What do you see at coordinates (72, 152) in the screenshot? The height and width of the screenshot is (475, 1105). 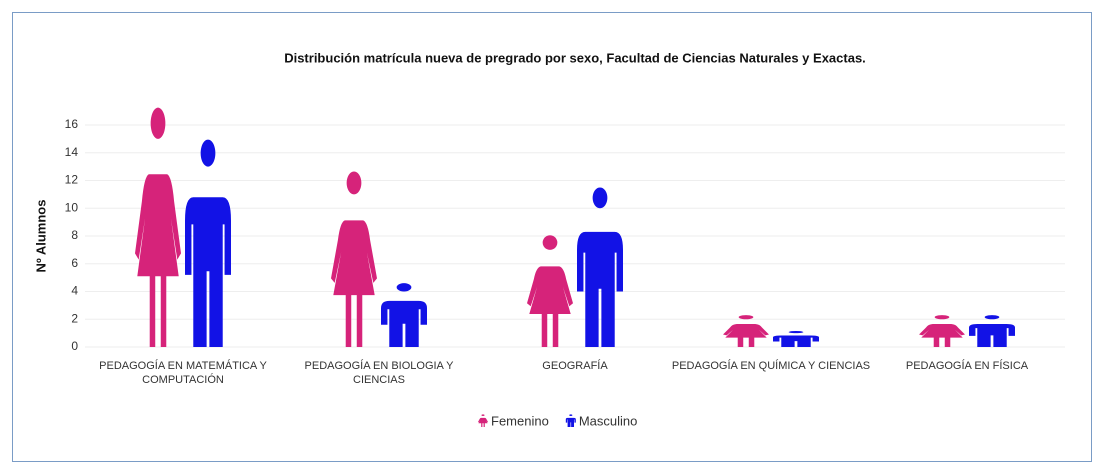 I see `y-tick-label: 14` at bounding box center [72, 152].